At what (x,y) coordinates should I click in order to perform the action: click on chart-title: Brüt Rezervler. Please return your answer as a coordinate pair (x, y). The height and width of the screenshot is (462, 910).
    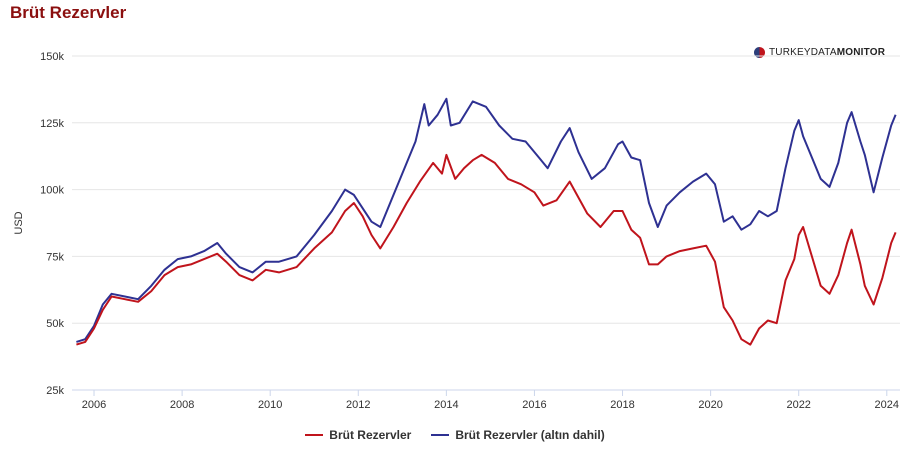
    Looking at the image, I should click on (68, 12).